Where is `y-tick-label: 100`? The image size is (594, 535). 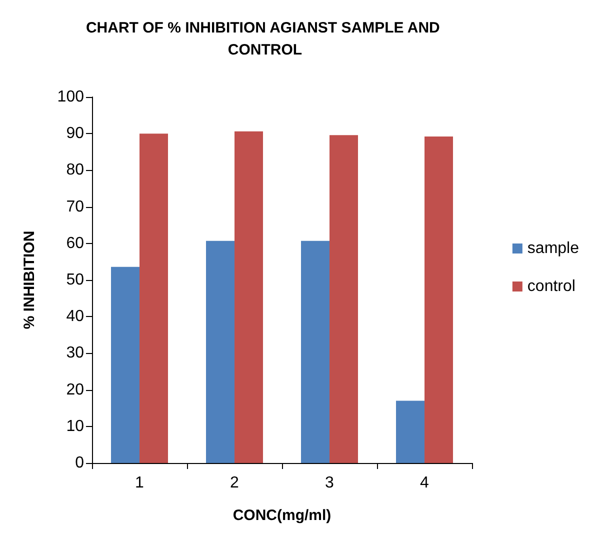 y-tick-label: 100 is located at coordinates (70, 97).